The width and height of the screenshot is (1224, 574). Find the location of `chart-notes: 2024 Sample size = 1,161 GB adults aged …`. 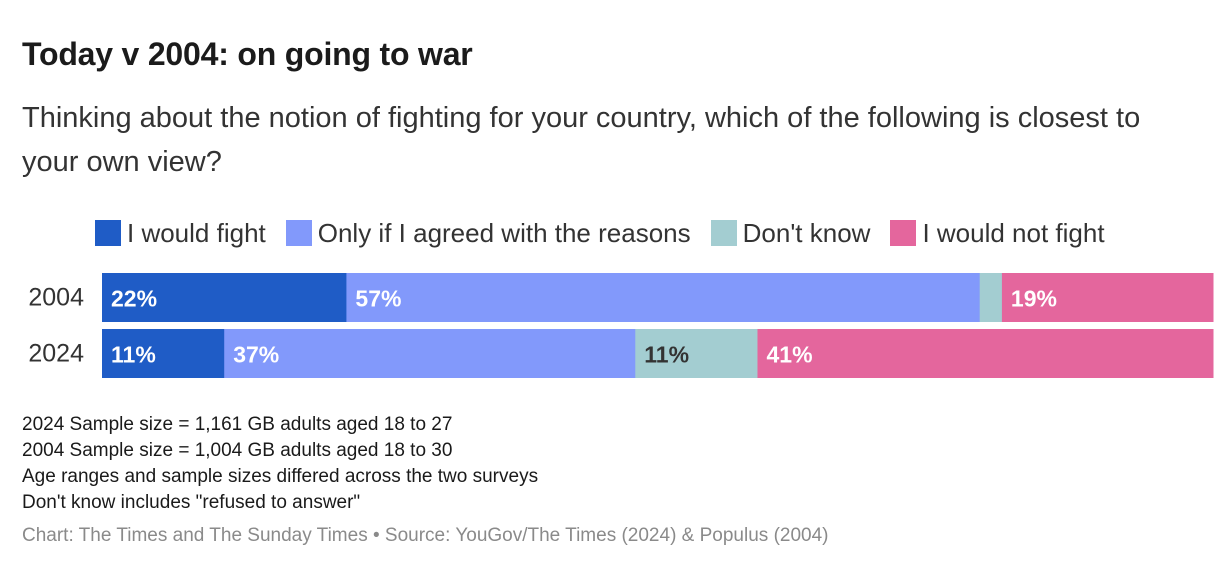

chart-notes: 2024 Sample size = 1,161 GB adults aged … is located at coordinates (280, 464).